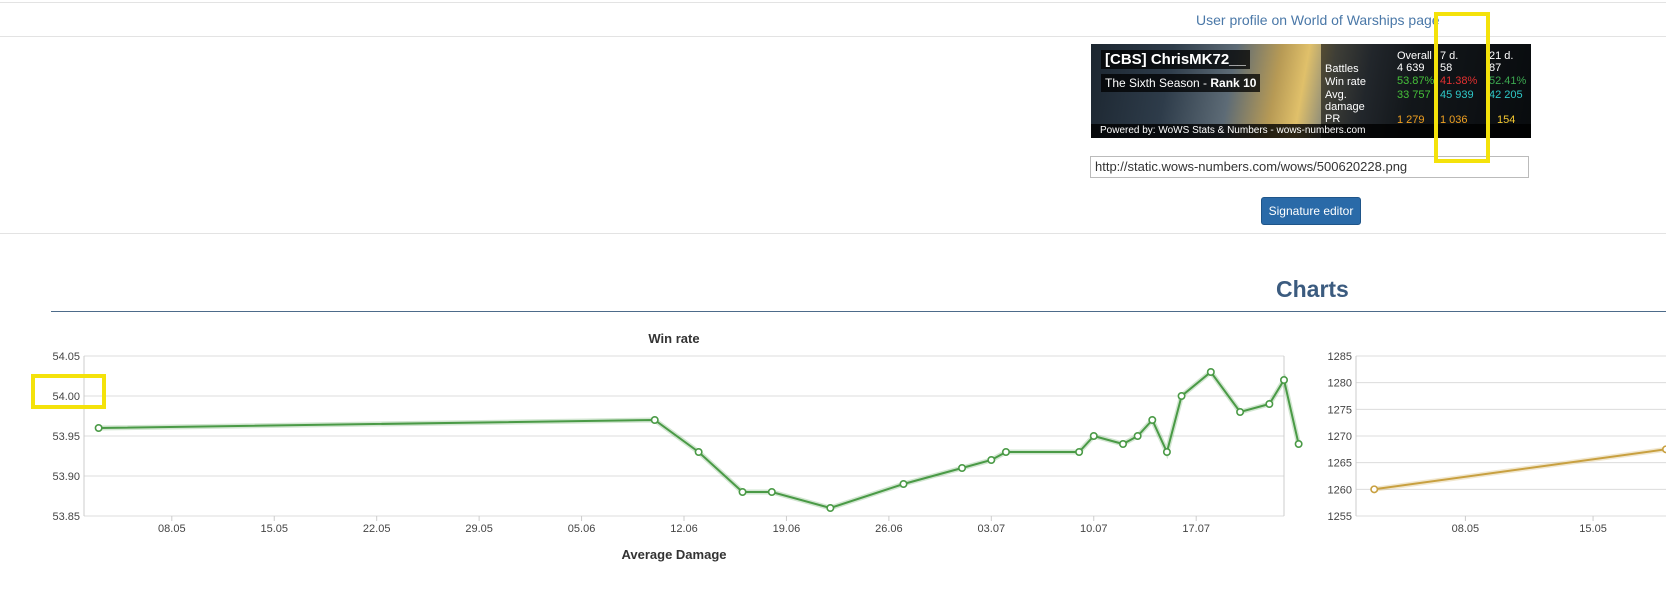  What do you see at coordinates (1158, 83) in the screenshot?
I see `signature-season-prefix: The Sixth Season -` at bounding box center [1158, 83].